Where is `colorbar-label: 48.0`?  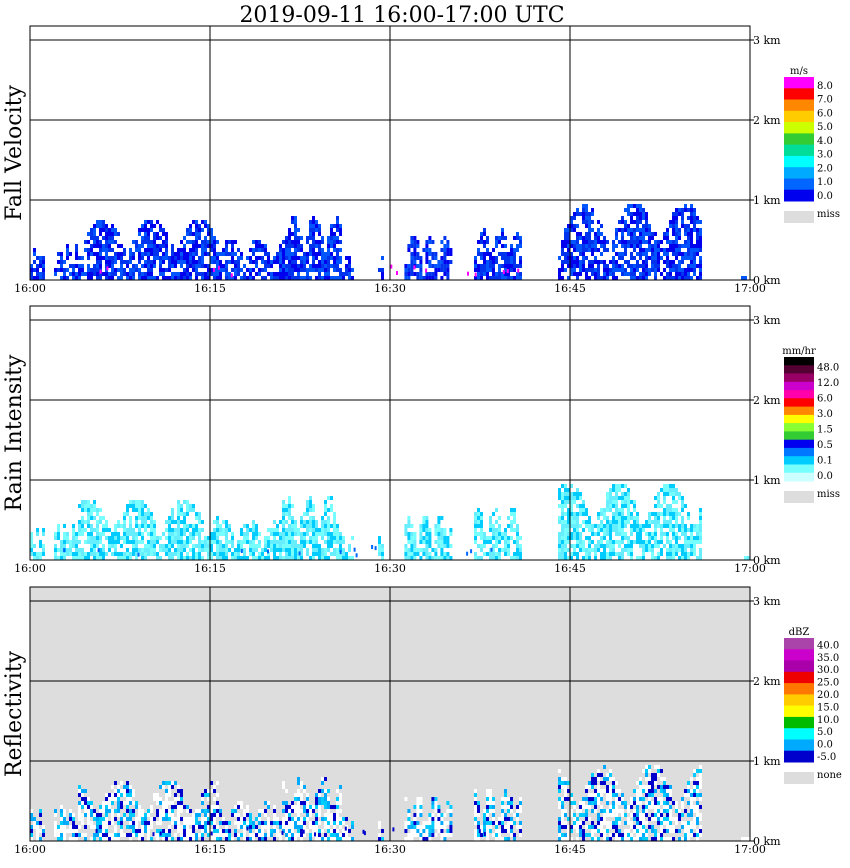
colorbar-label: 48.0 is located at coordinates (828, 368).